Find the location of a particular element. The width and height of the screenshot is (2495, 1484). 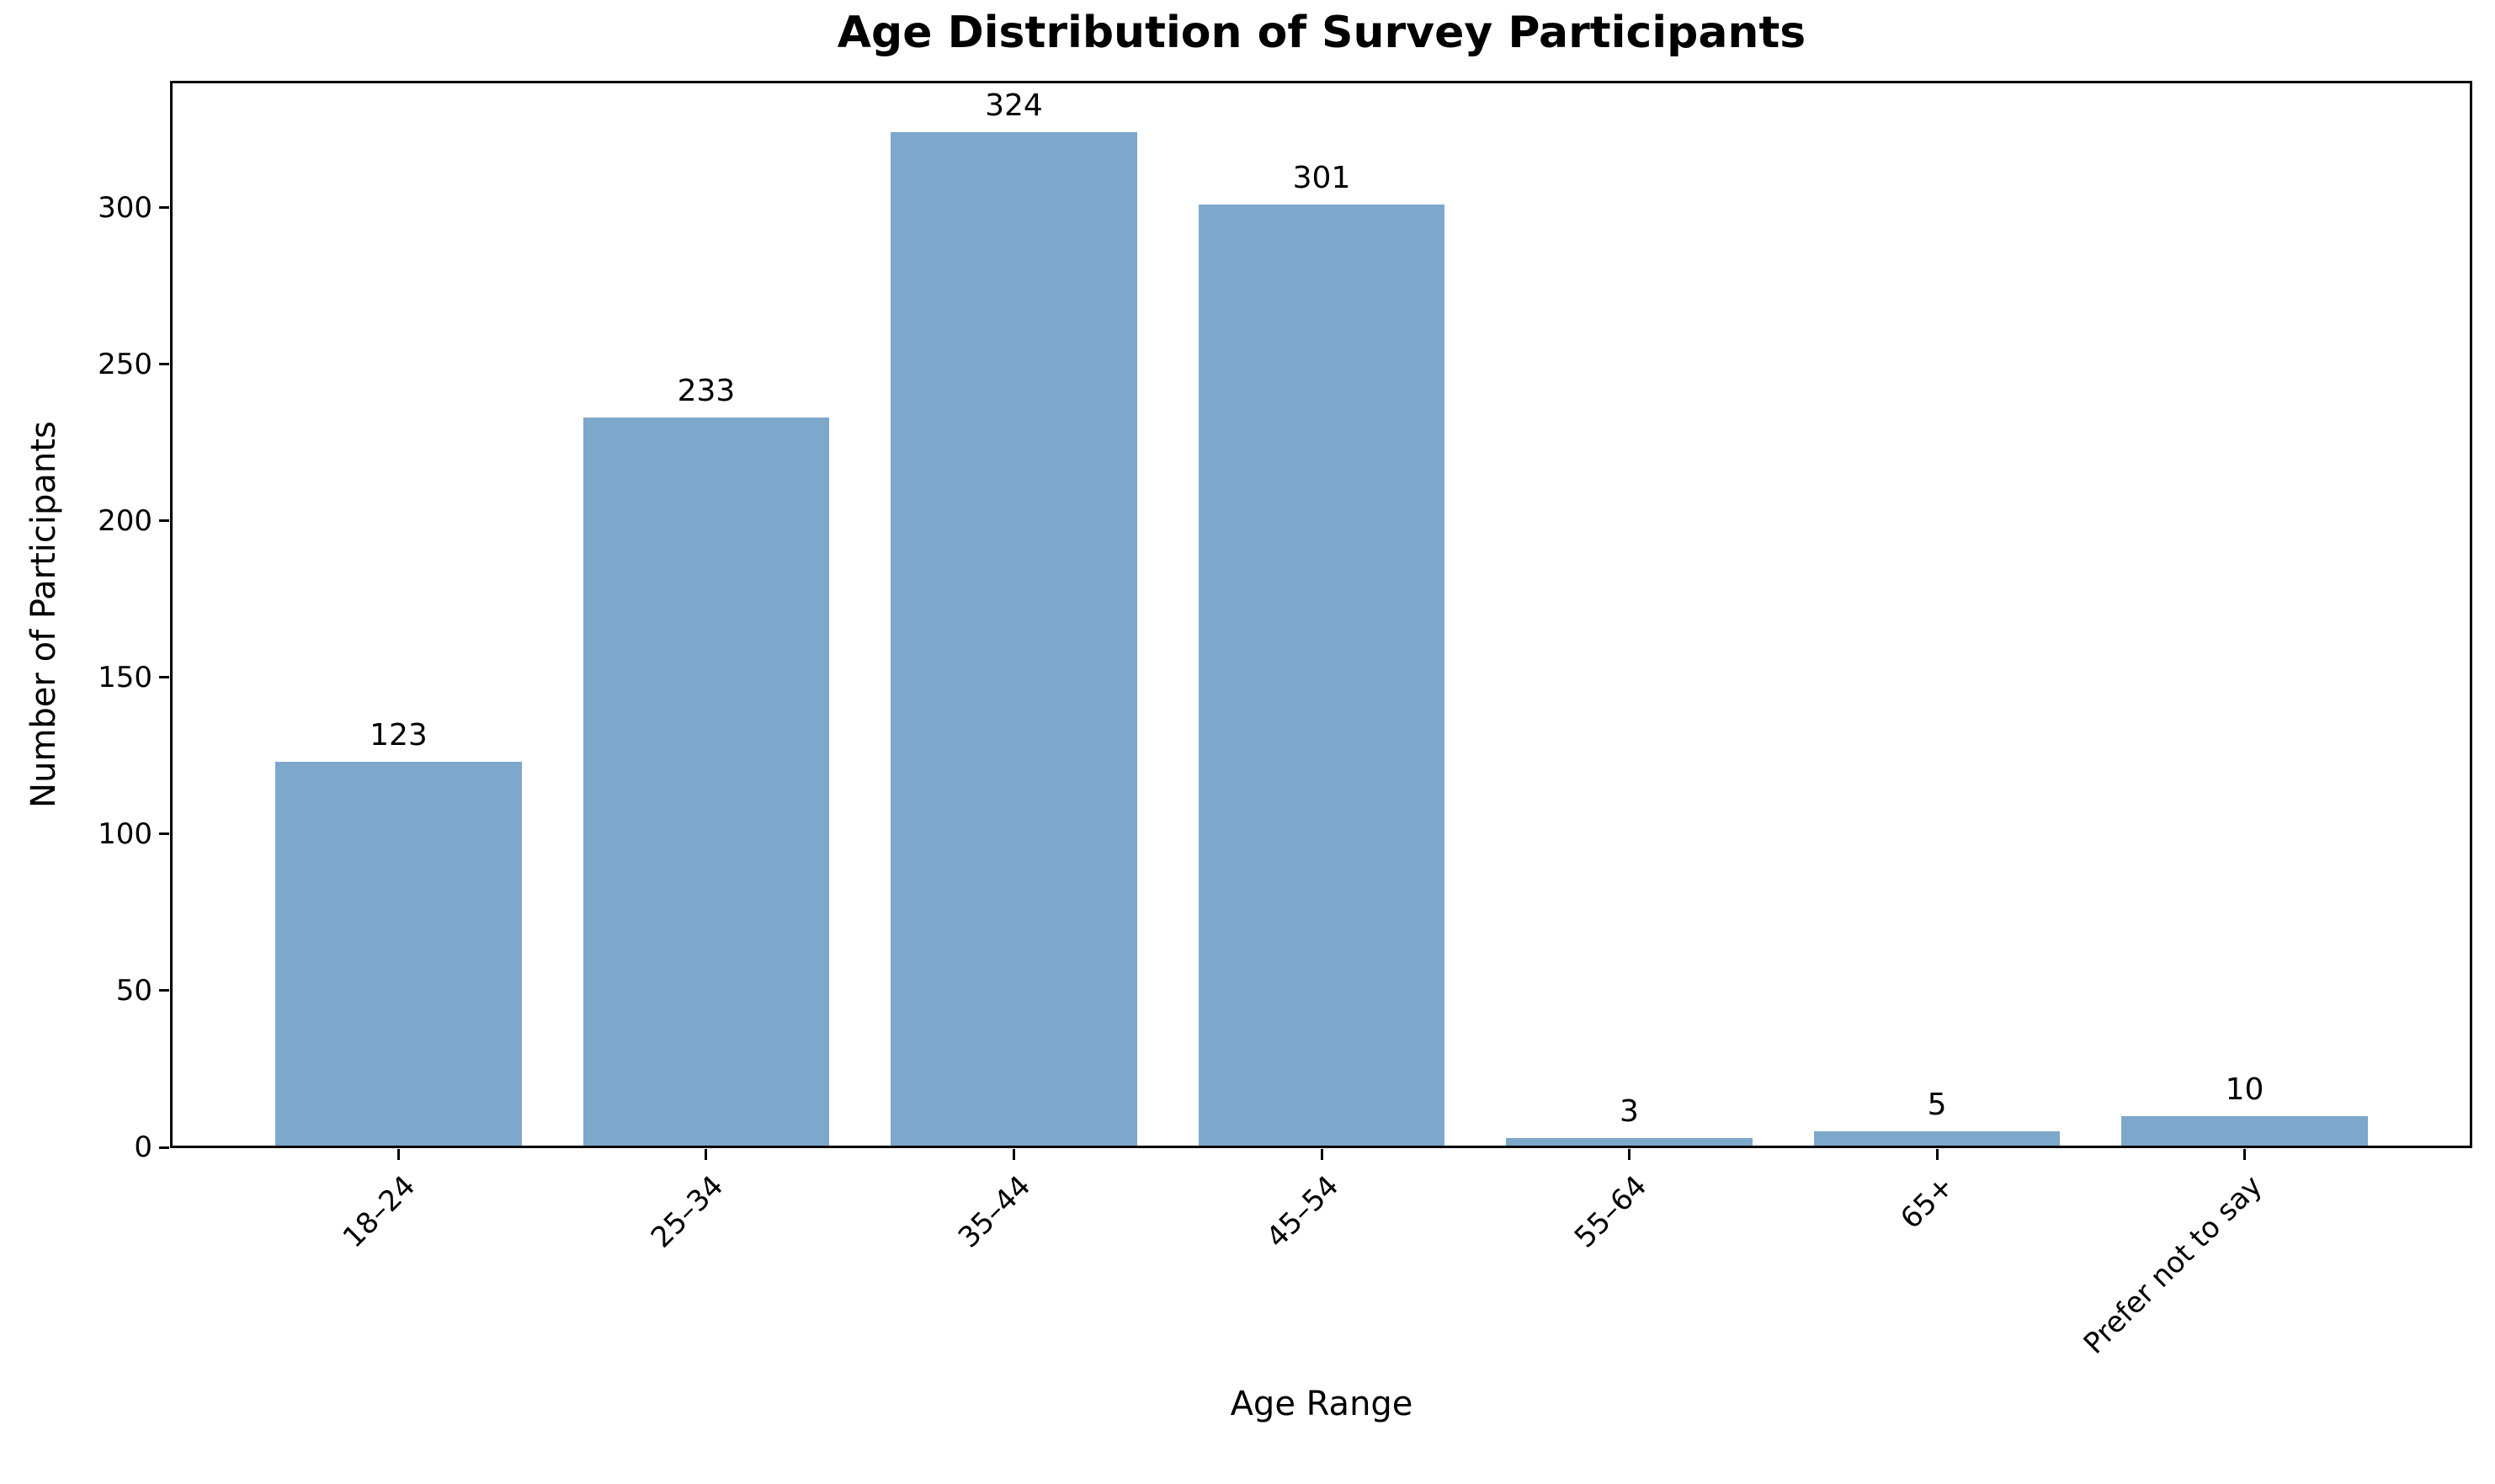

bar-value-label: 324 is located at coordinates (1014, 106).